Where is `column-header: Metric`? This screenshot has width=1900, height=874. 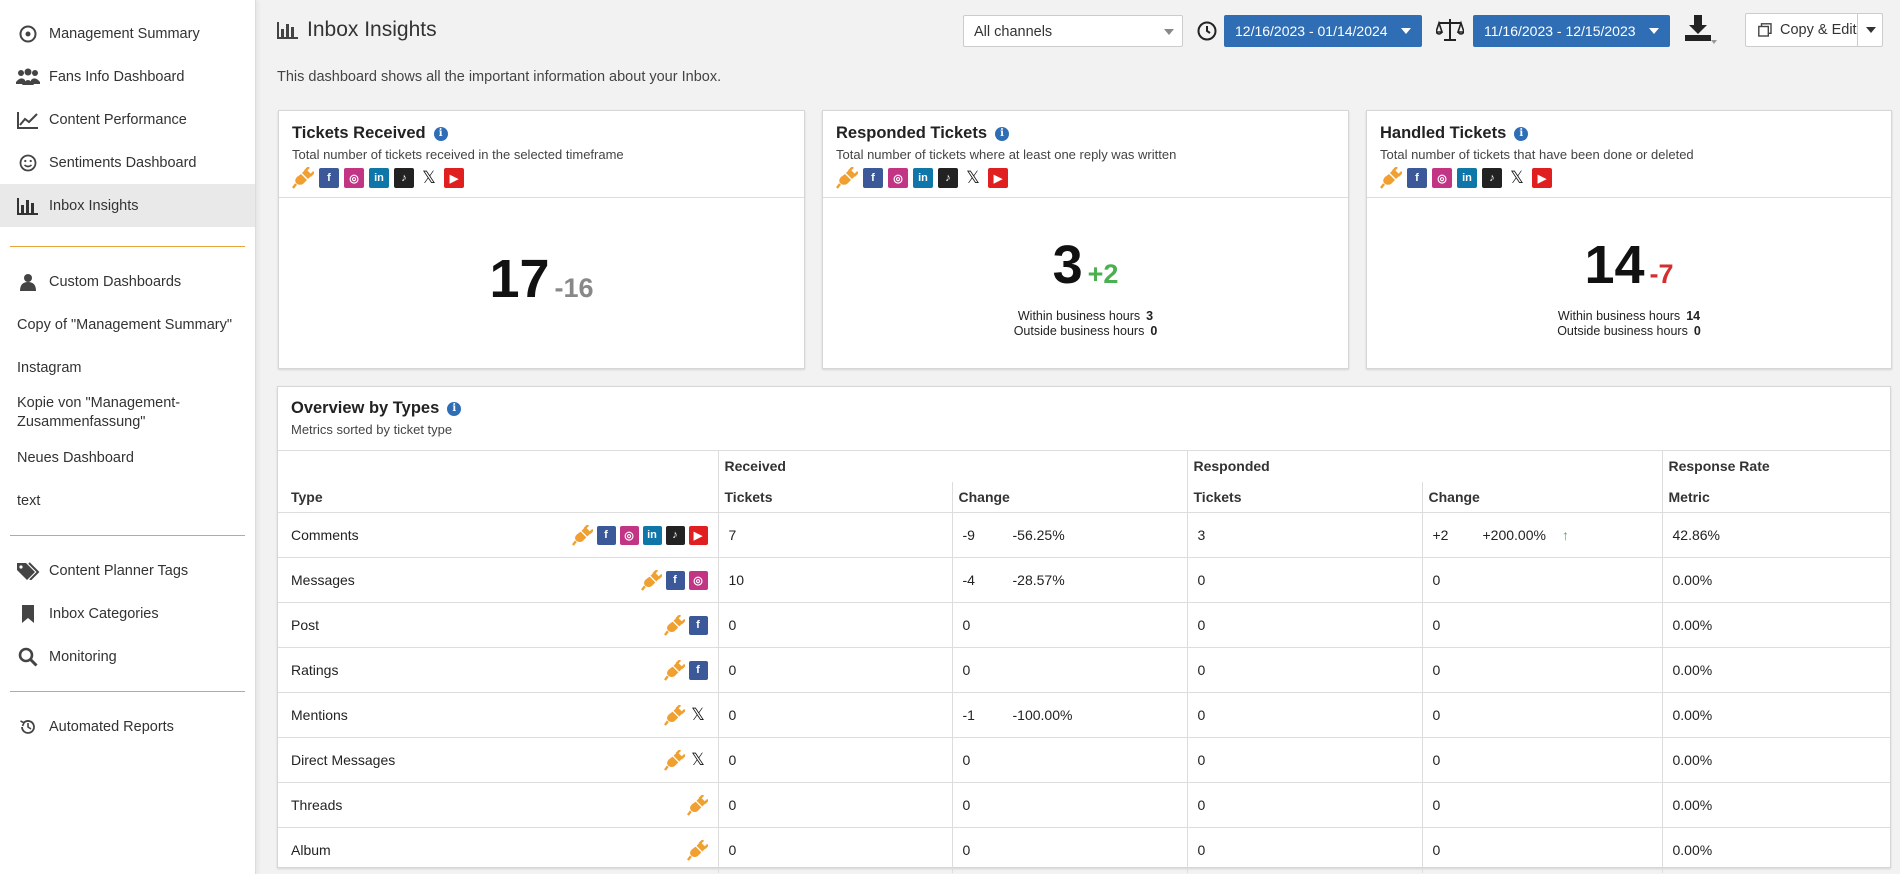
column-header: Metric is located at coordinates (1775, 497).